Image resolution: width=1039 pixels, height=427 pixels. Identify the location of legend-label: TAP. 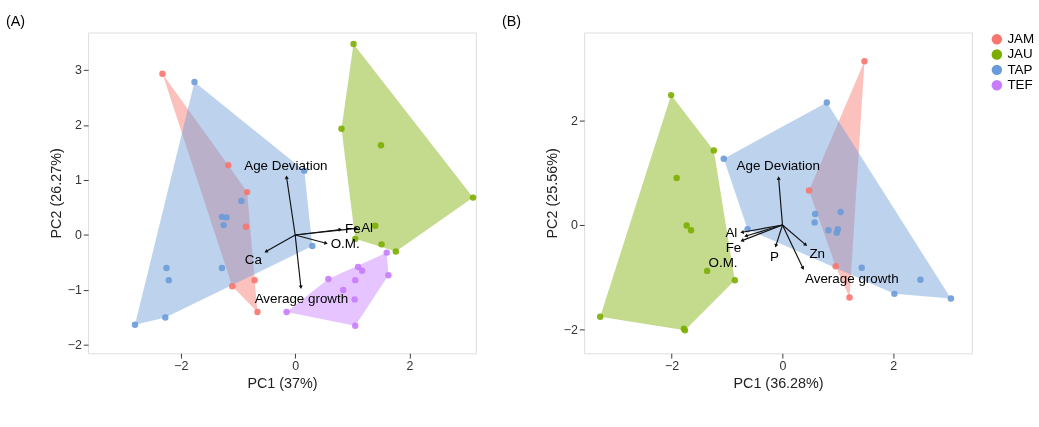
(1020, 69).